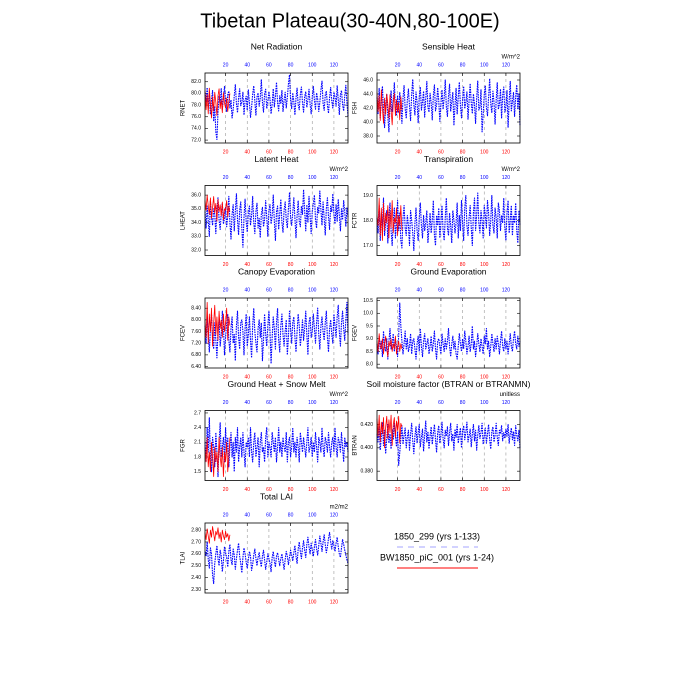 Image resolution: width=700 pixels, height=700 pixels. What do you see at coordinates (196, 332) in the screenshot?
I see `y-tick-label: 7.60` at bounding box center [196, 332].